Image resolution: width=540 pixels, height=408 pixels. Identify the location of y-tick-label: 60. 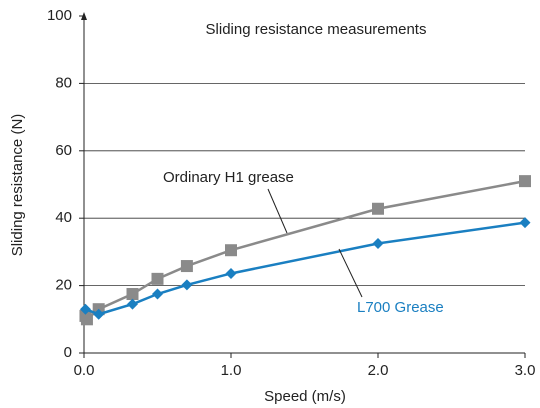
(63, 150).